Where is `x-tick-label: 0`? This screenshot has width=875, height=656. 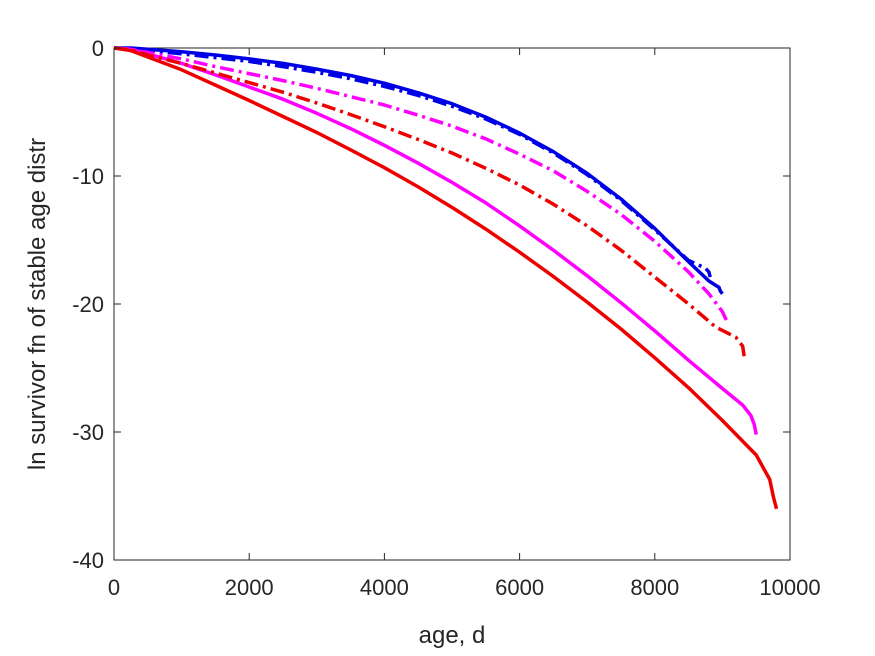 x-tick-label: 0 is located at coordinates (114, 587).